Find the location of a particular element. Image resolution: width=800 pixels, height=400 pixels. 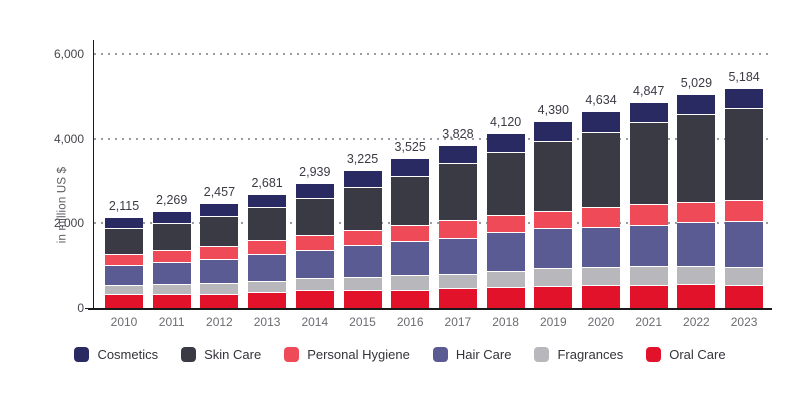

bar-total-label: 5,029 is located at coordinates (696, 83).